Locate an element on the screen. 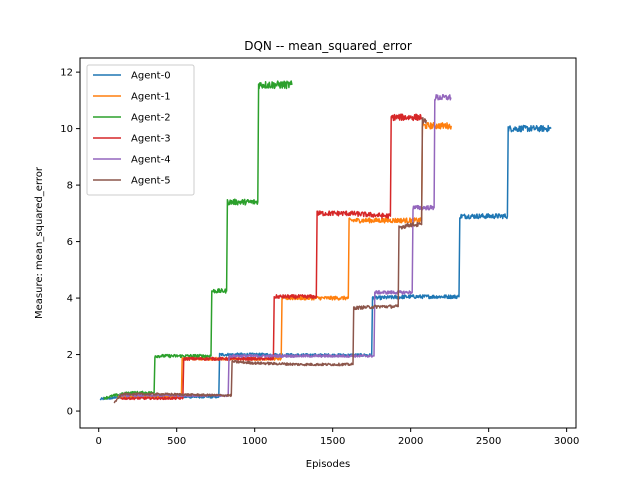  legend-label: Agent-0 is located at coordinates (151, 76).